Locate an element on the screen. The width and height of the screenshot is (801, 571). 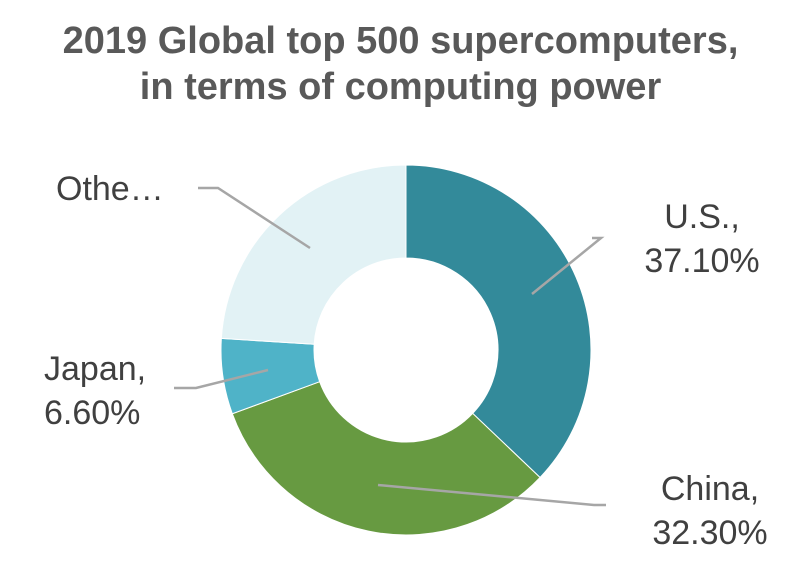
slice-china is located at coordinates (386, 458).